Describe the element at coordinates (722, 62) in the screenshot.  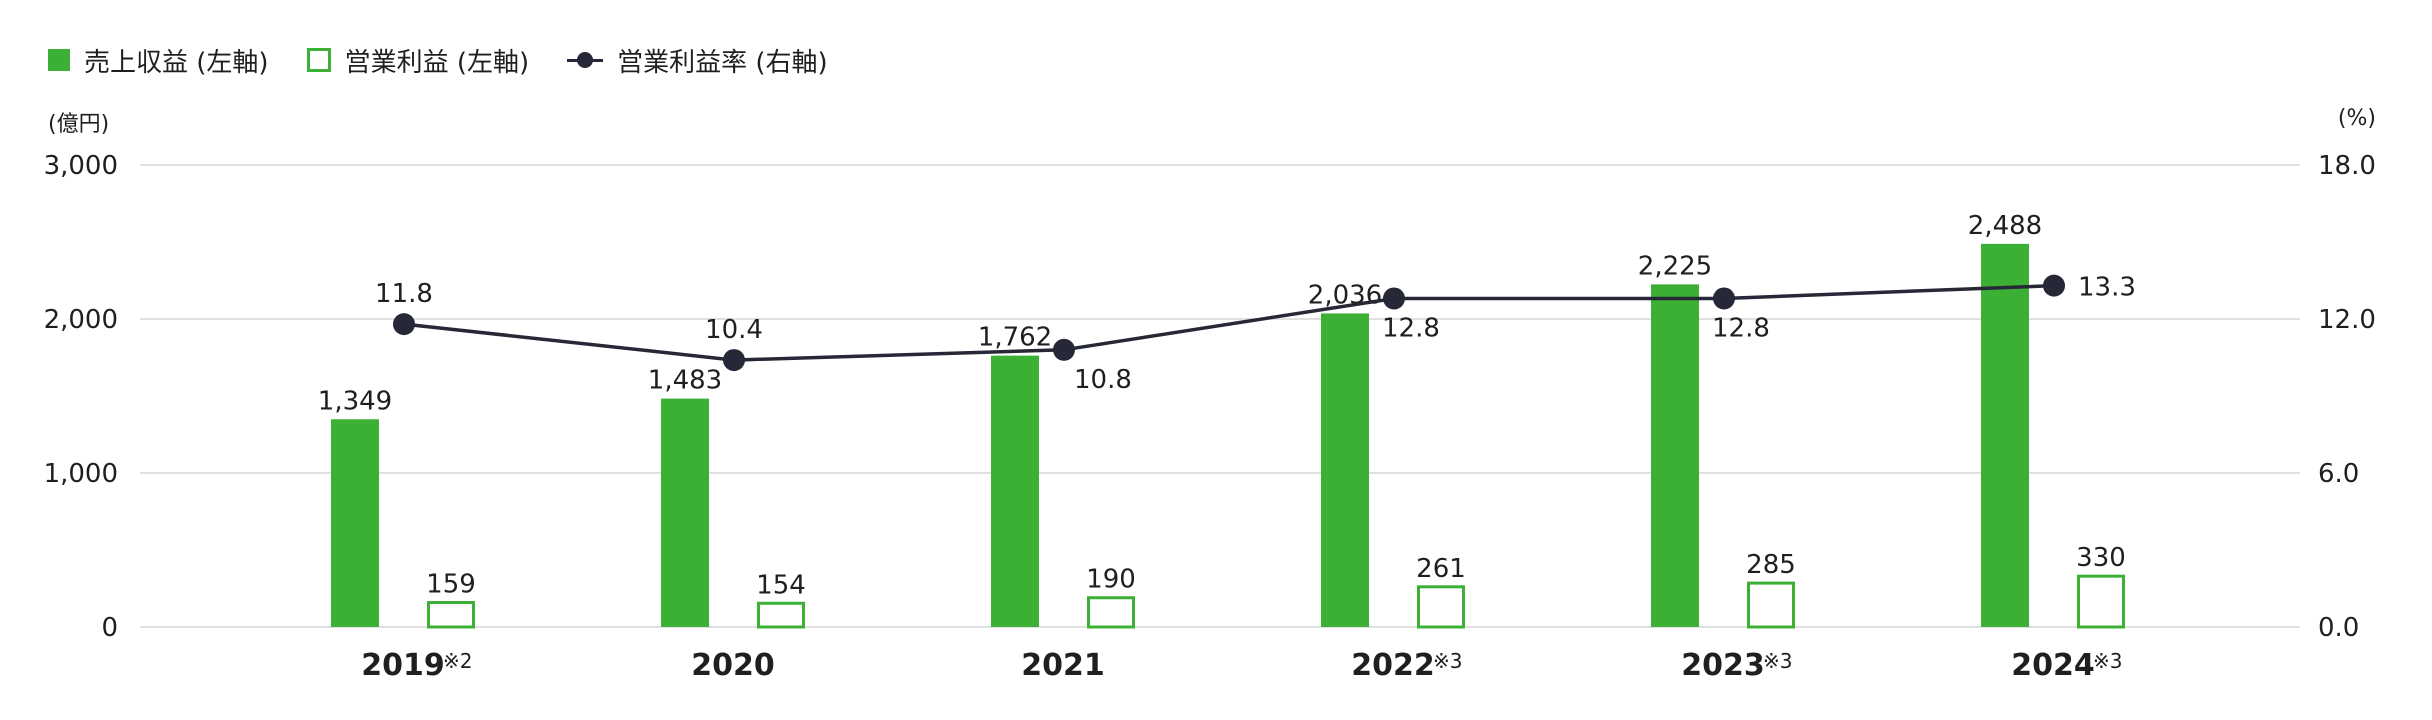
I see `legend-label-op-margin: 営業利益率 (右軸)` at that location.